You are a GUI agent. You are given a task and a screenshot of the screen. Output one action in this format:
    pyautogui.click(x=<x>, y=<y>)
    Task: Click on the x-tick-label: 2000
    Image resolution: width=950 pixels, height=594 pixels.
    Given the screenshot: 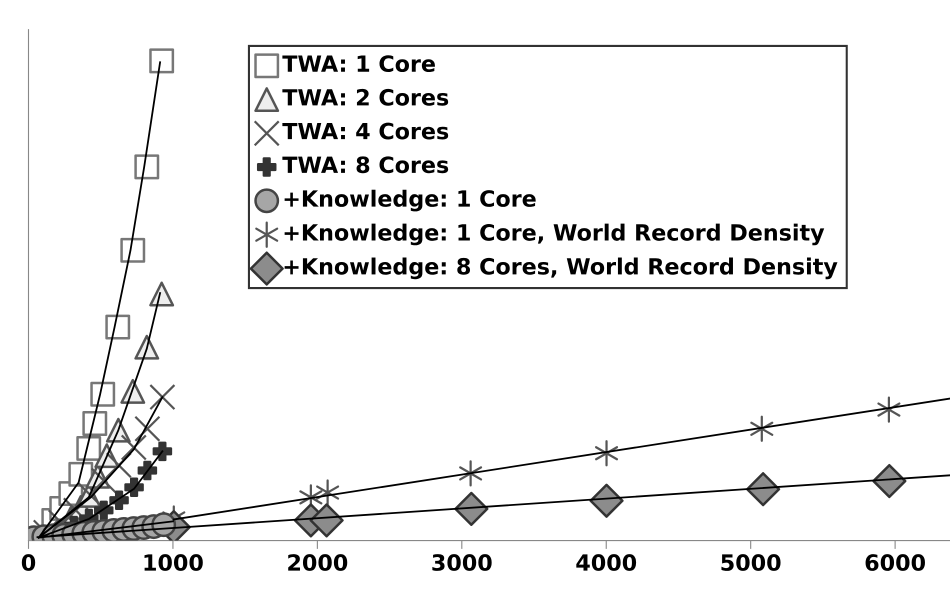 What is the action you would take?
    pyautogui.click(x=318, y=562)
    